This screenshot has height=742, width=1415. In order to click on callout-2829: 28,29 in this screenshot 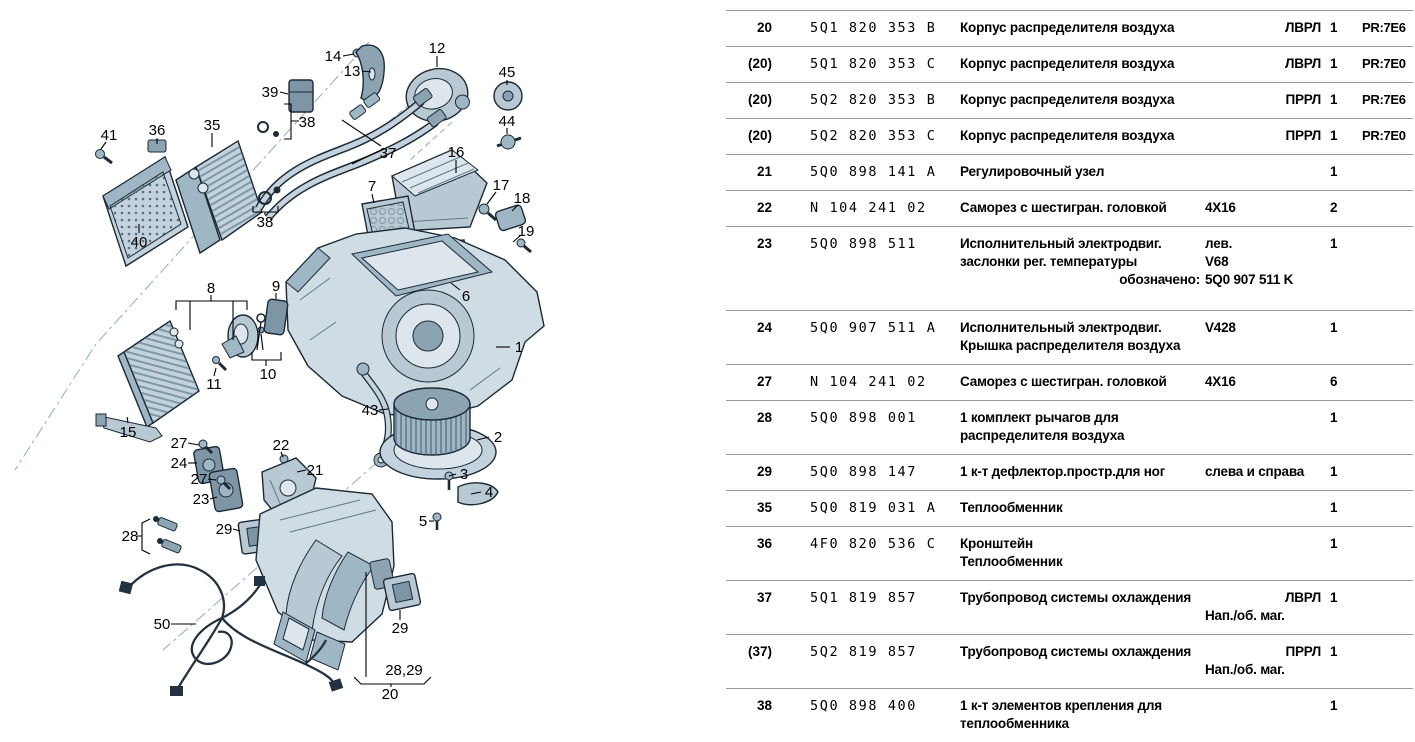, I will do `click(404, 670)`.